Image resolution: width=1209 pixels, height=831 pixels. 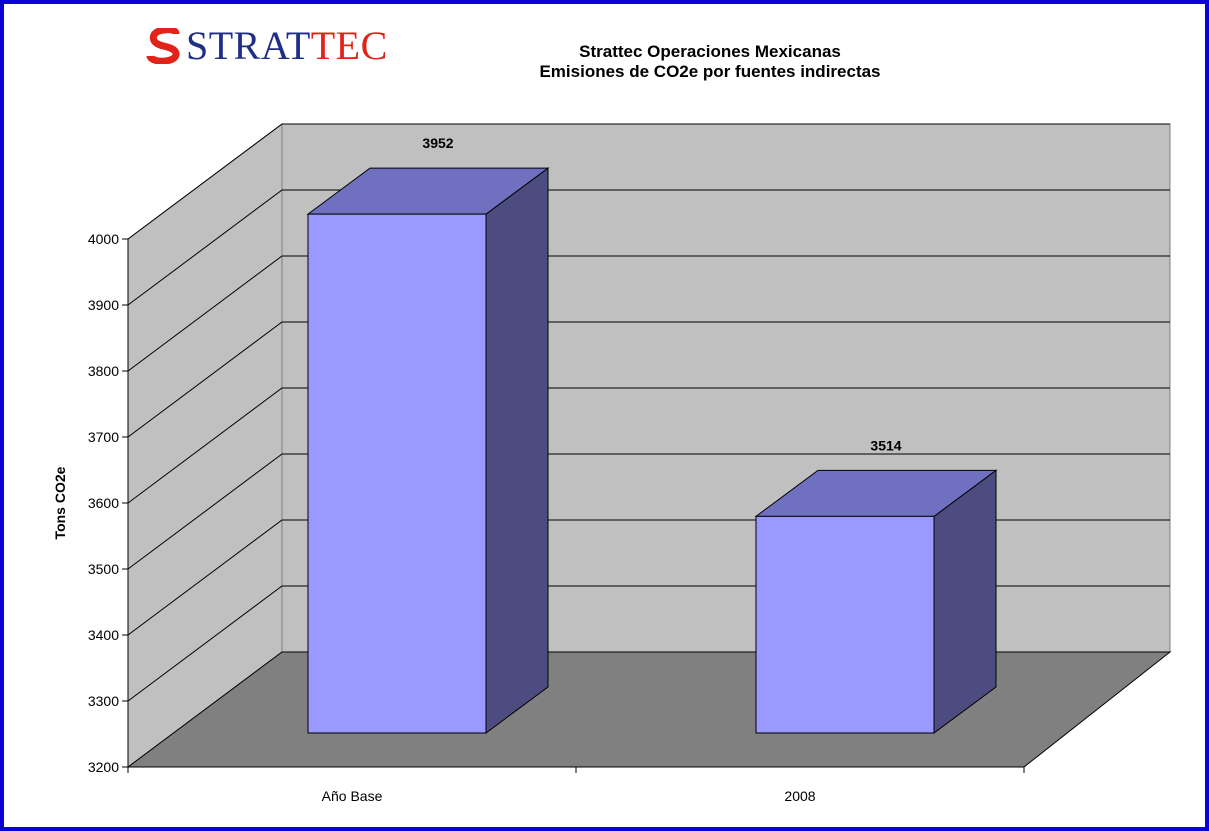 I want to click on y-tick-label: 4000, so click(x=103, y=239).